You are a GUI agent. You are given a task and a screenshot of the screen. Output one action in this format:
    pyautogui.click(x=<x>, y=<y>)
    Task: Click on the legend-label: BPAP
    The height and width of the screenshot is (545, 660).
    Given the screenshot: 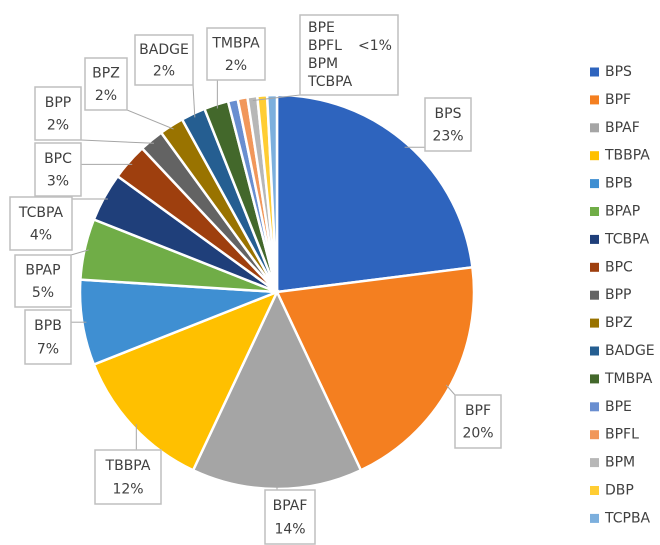 What is the action you would take?
    pyautogui.click(x=622, y=212)
    